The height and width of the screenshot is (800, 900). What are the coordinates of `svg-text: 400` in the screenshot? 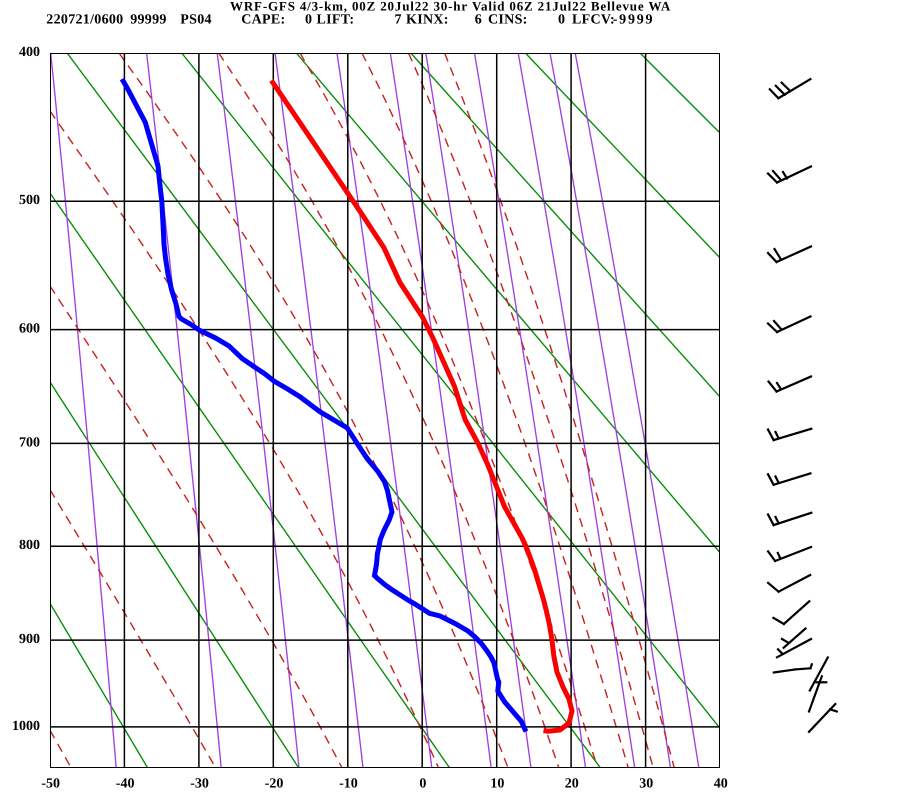 It's located at (29, 52).